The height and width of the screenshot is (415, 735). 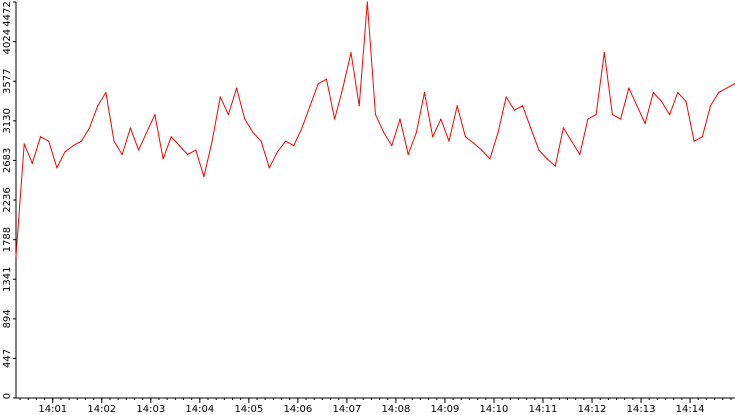 What do you see at coordinates (494, 409) in the screenshot?
I see `x-tick-label: 14:10` at bounding box center [494, 409].